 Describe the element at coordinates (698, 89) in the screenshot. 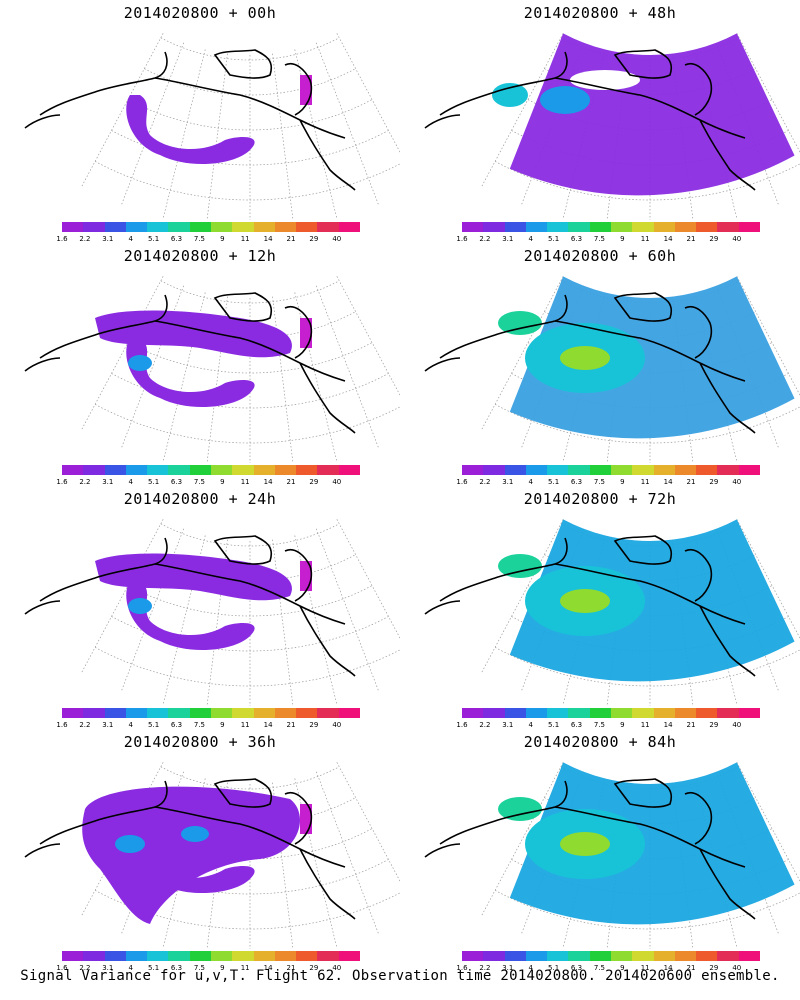

I see `coastline-greenland` at that location.